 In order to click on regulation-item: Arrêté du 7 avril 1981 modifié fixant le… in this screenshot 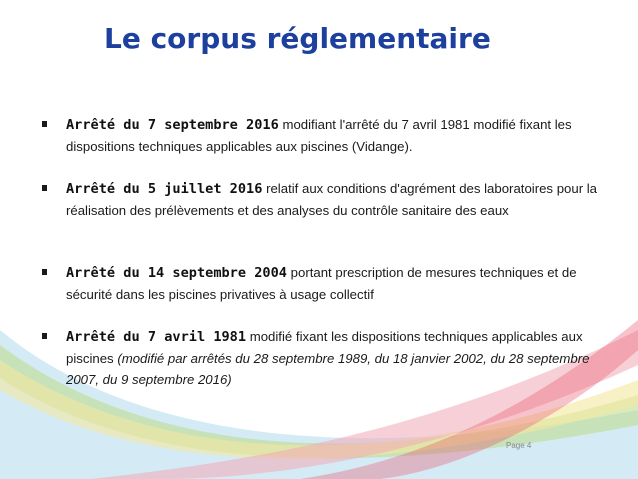, I will do `click(333, 358)`.